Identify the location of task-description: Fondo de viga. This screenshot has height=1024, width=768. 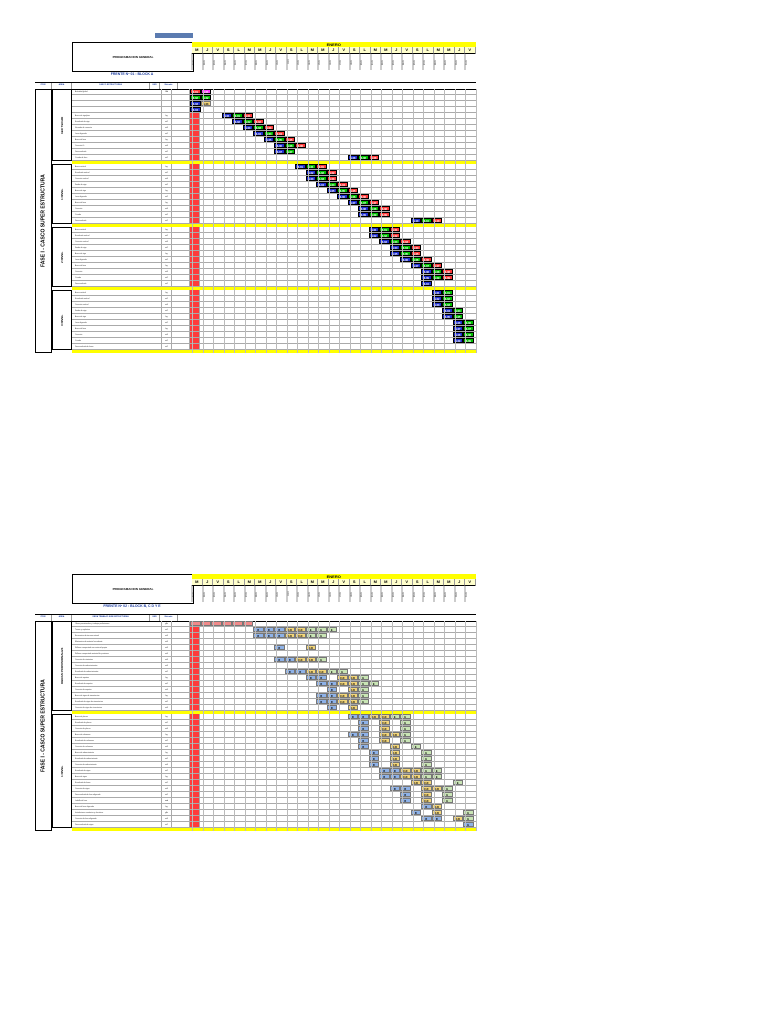
(118, 310).